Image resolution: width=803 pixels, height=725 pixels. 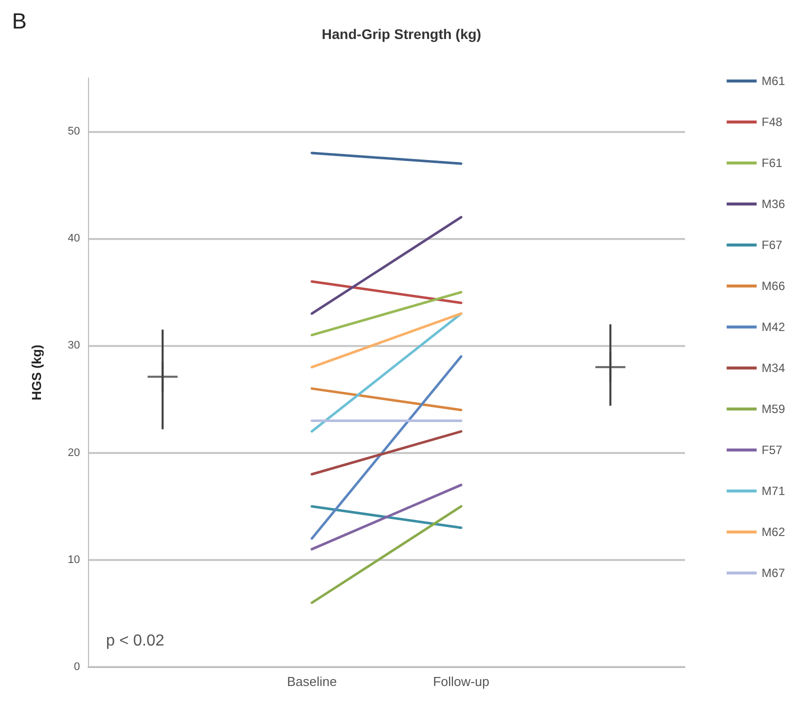 What do you see at coordinates (774, 81) in the screenshot?
I see `legend-label: M61` at bounding box center [774, 81].